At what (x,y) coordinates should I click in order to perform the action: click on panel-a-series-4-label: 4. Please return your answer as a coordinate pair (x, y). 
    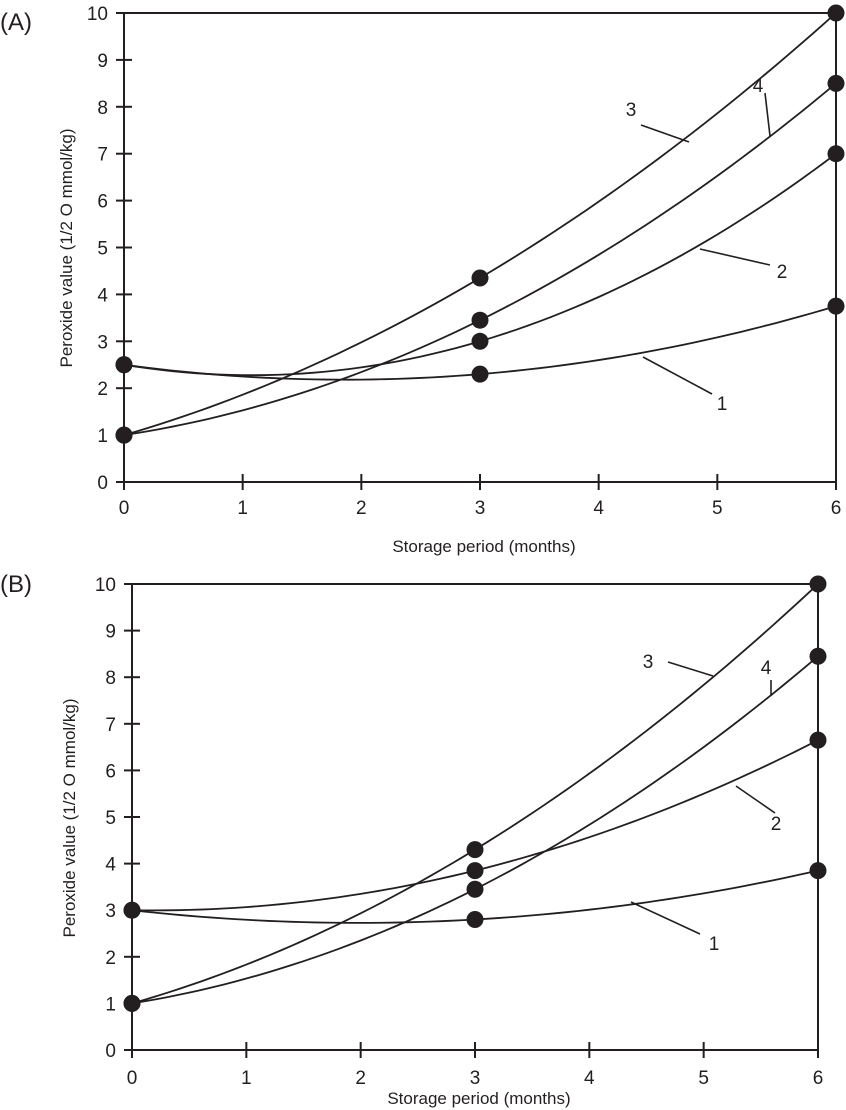
    Looking at the image, I should click on (758, 86).